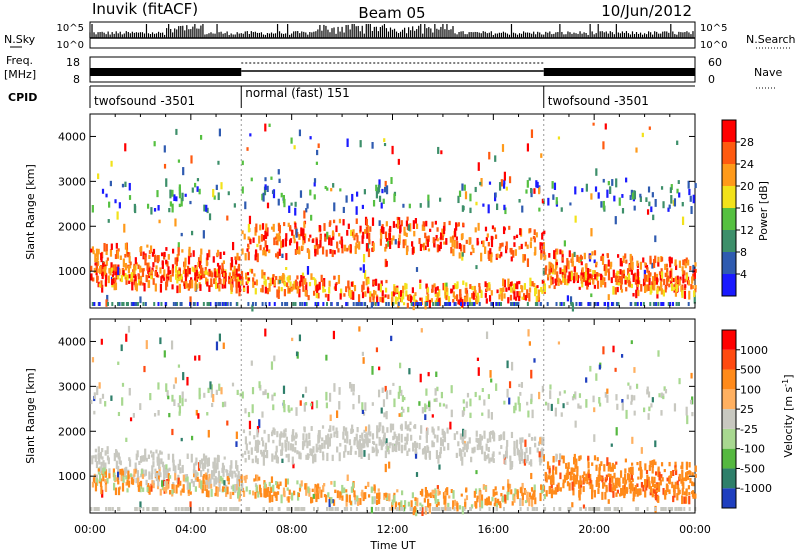 The height and width of the screenshot is (554, 800). What do you see at coordinates (112, 509) in the screenshot?
I see `velocity-ground-cell` at bounding box center [112, 509].